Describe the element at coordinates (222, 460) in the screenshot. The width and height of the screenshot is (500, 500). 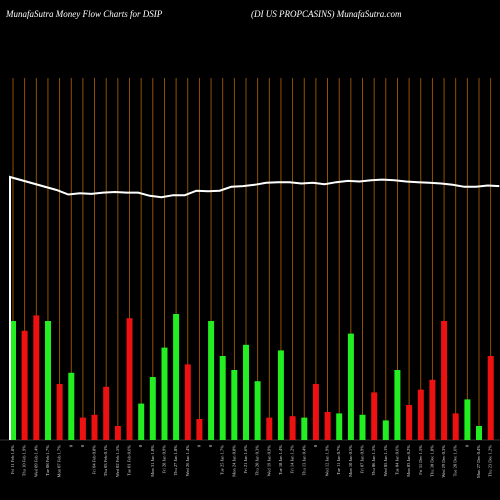
I see `x-tick-label: Tue 25 Jan 1.7%` at that location.